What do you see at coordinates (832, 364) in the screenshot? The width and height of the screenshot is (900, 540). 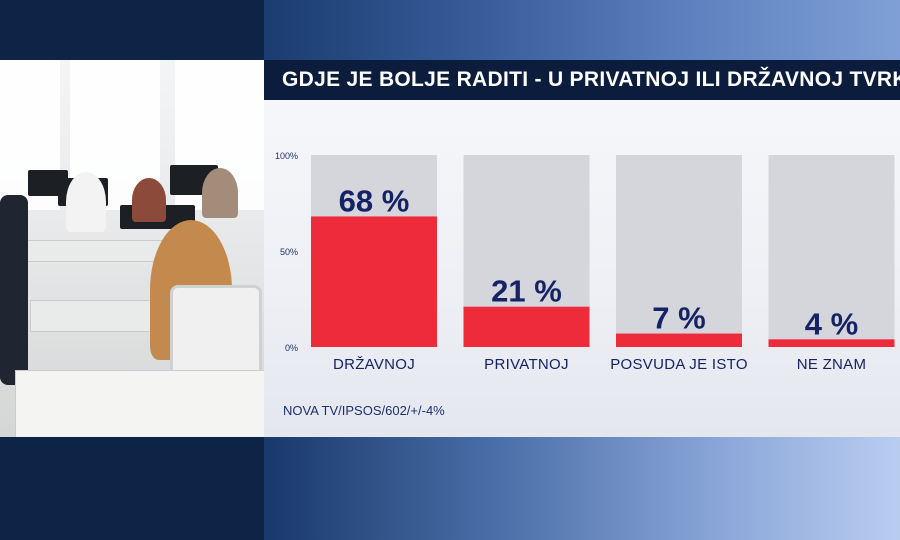 I see `category-label: NE ZNAM` at bounding box center [832, 364].